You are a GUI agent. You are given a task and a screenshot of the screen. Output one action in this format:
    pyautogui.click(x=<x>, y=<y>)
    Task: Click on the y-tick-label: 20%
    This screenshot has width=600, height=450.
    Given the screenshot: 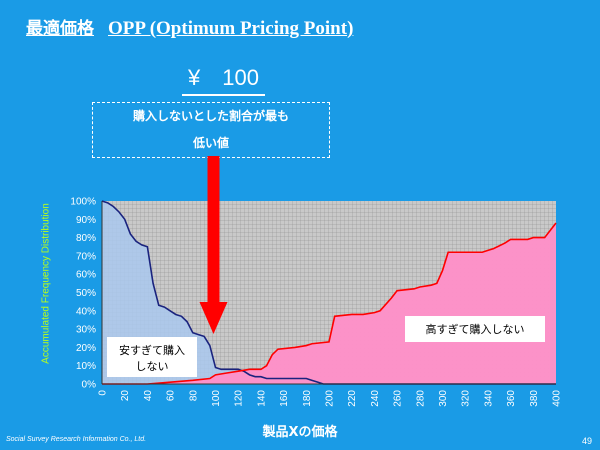 What is the action you would take?
    pyautogui.click(x=86, y=348)
    